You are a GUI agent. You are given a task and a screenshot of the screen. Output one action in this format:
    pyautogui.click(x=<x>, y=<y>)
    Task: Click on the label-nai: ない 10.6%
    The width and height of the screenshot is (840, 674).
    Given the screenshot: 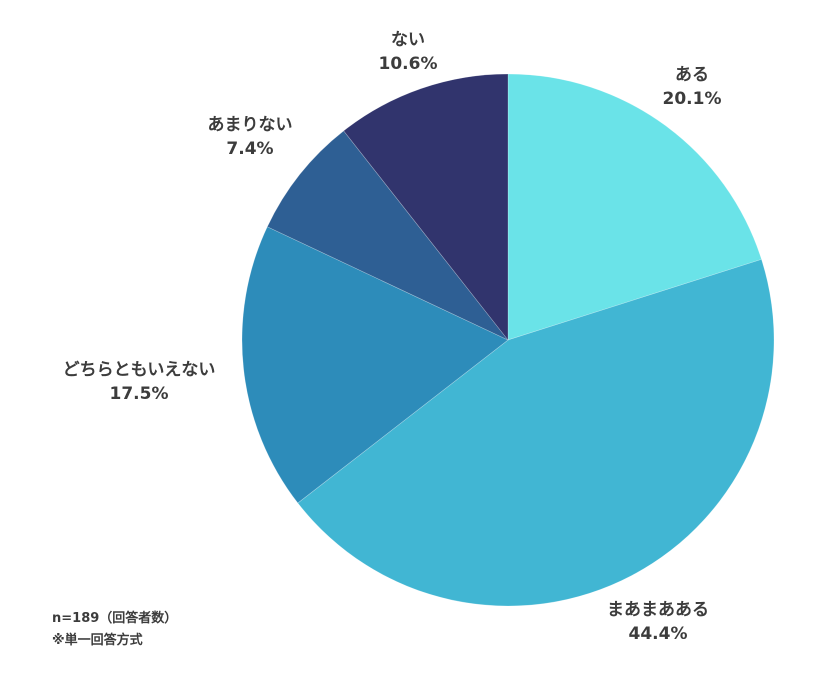 What is the action you would take?
    pyautogui.click(x=408, y=52)
    